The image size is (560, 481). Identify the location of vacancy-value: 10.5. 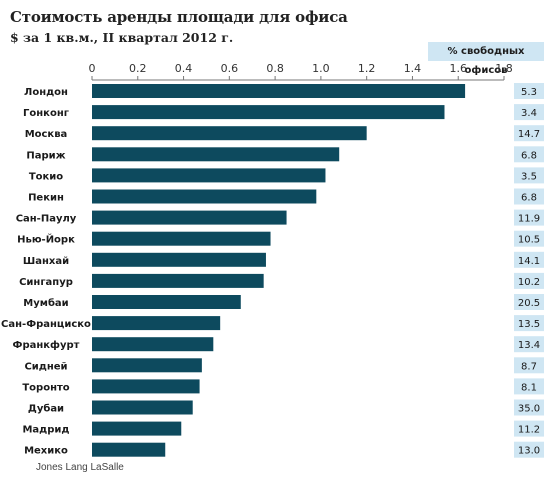
(529, 240).